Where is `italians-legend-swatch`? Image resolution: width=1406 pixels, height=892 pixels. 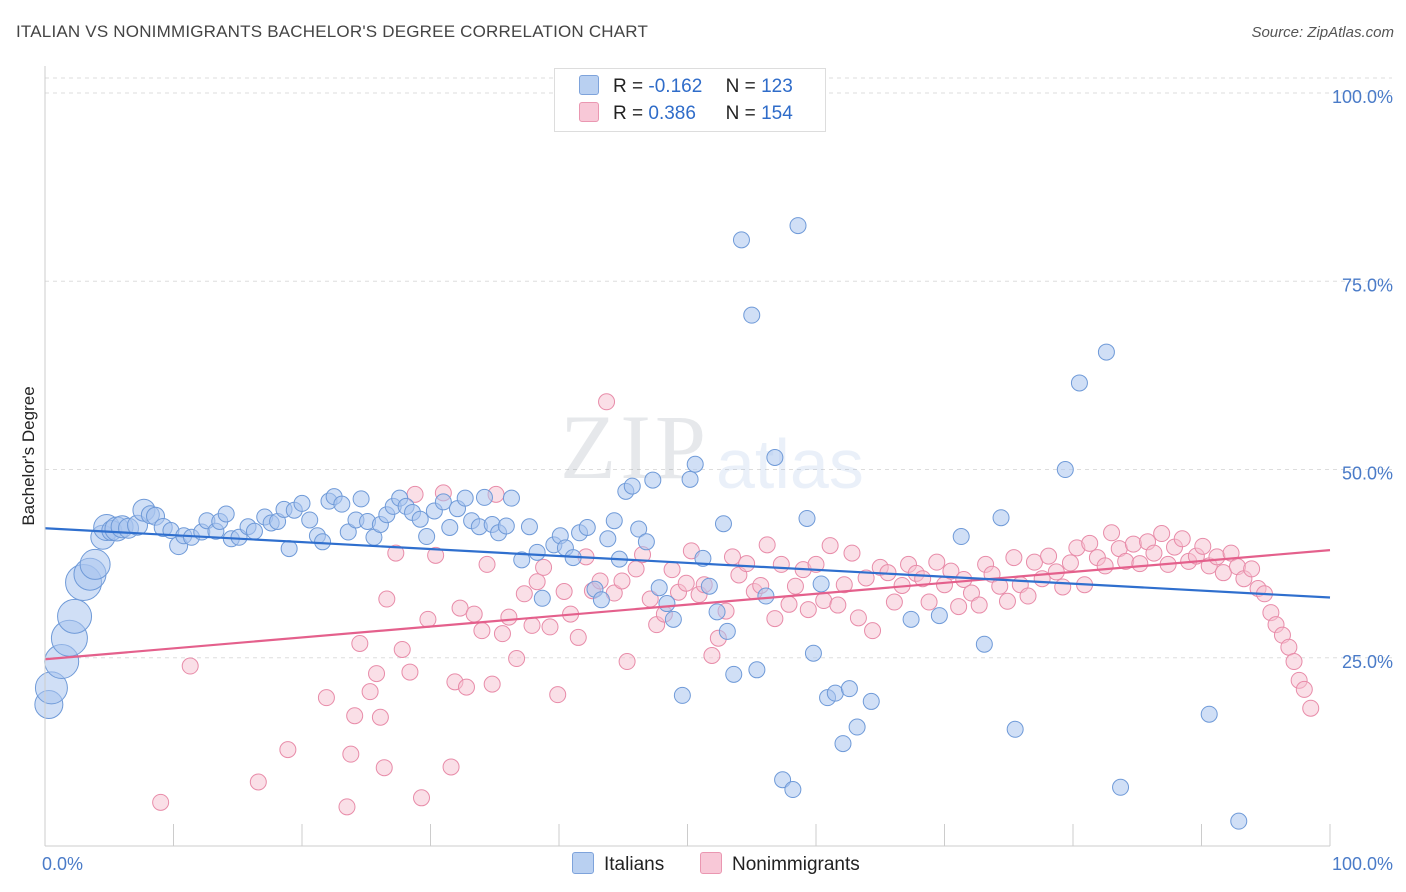
italians-legend-swatch is located at coordinates (583, 863).